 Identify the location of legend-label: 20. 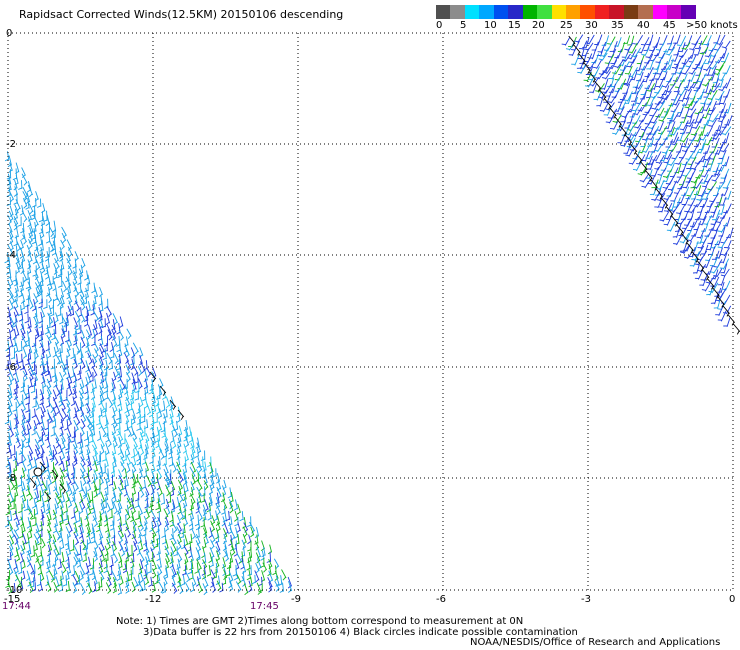
(538, 25).